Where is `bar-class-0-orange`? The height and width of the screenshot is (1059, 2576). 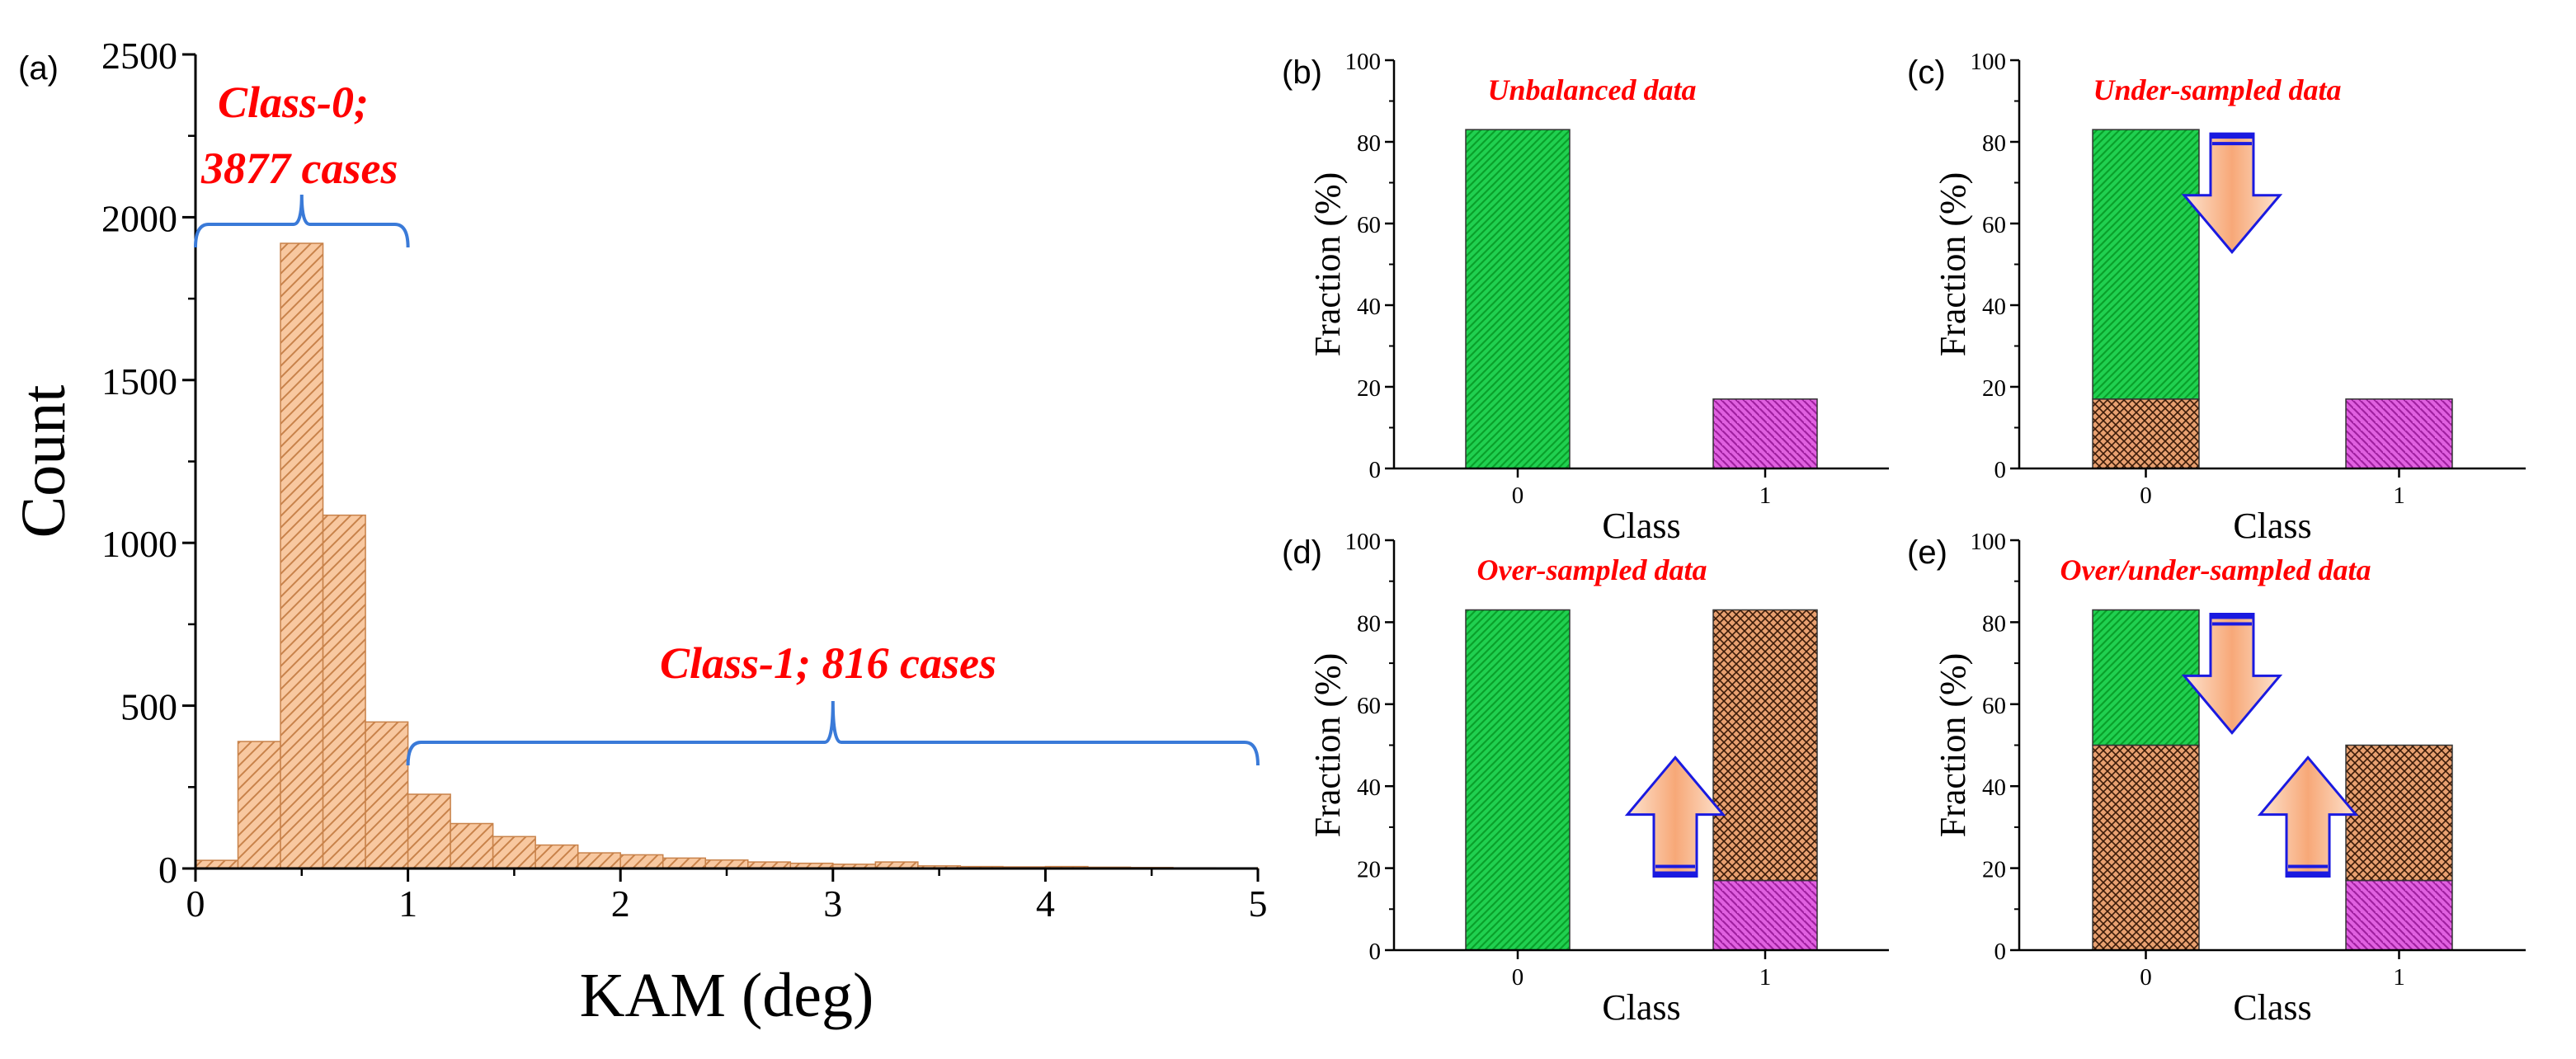 bar-class-0-orange is located at coordinates (2146, 434).